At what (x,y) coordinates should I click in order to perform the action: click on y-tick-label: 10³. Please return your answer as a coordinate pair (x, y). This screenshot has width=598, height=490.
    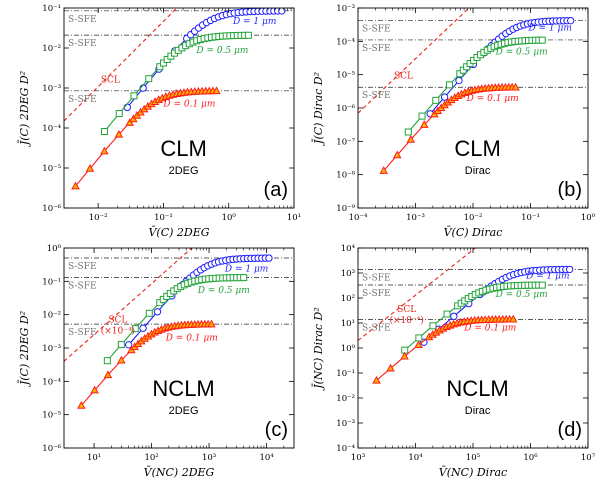
    Looking at the image, I should click on (348, 274).